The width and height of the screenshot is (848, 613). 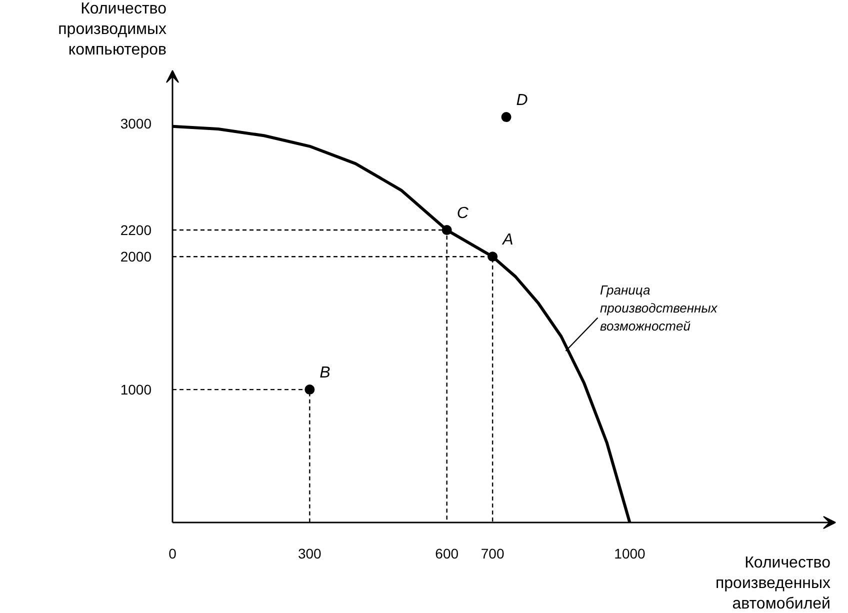 I want to click on annotation: A, so click(x=508, y=240).